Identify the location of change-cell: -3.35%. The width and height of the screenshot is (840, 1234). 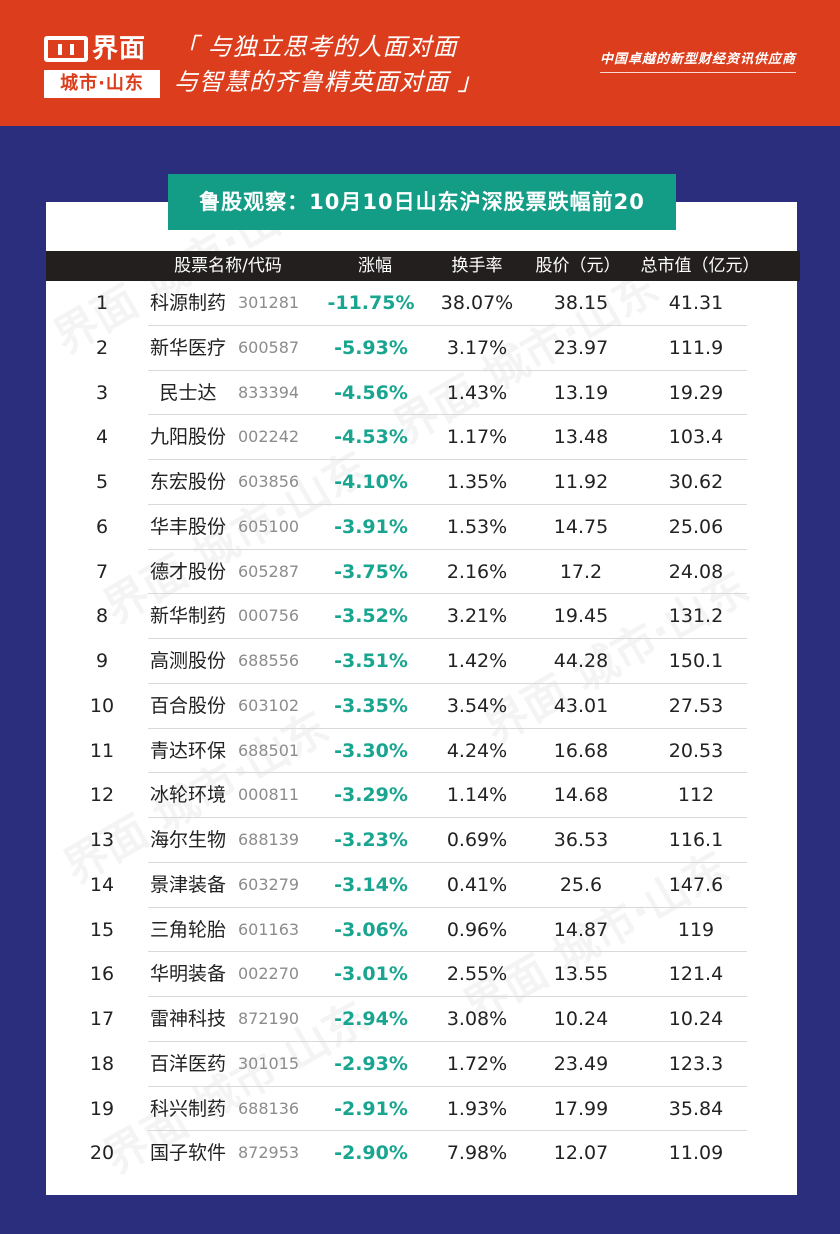
(371, 705).